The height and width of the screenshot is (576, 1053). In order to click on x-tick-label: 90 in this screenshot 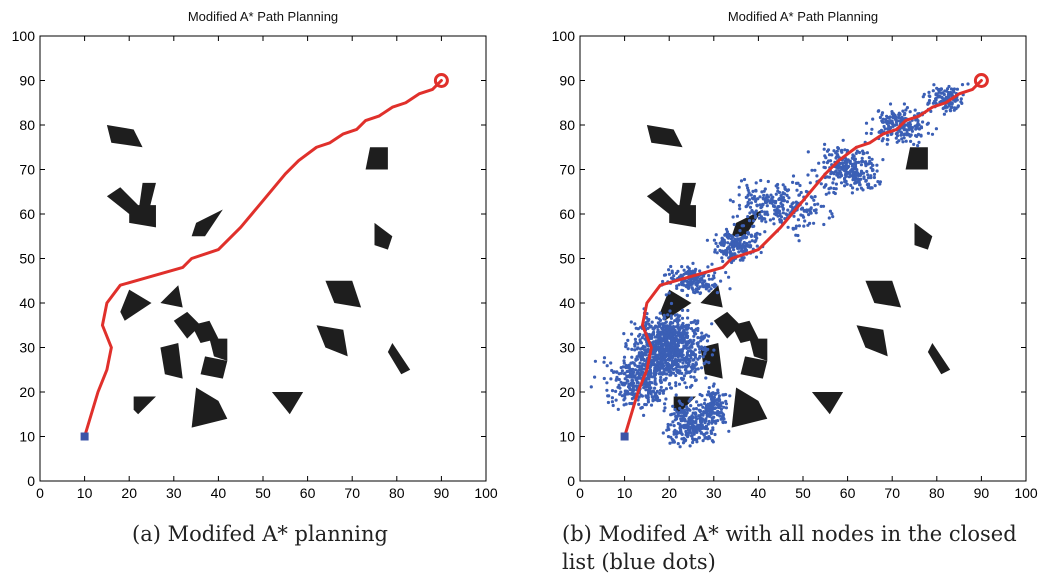, I will do `click(982, 493)`.